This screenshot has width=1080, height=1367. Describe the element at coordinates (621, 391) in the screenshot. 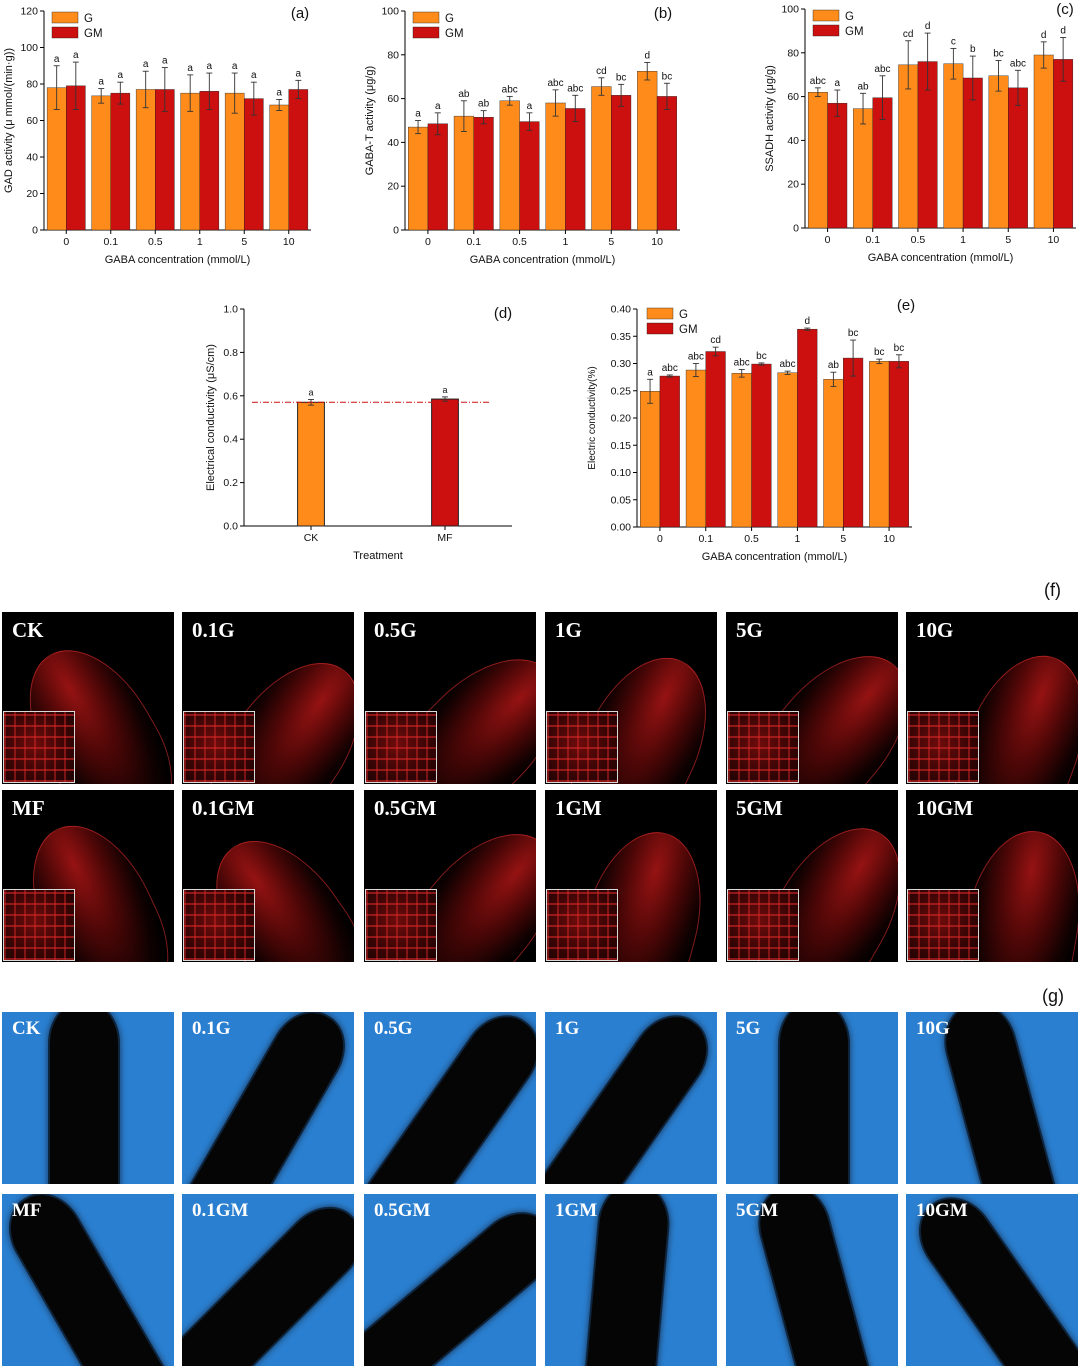

I see `chart-e-y-tick-label: 0.25` at that location.